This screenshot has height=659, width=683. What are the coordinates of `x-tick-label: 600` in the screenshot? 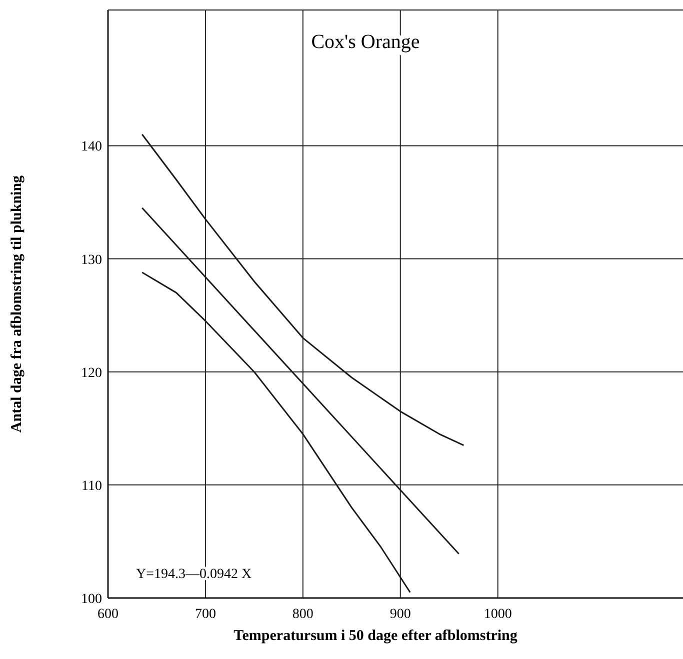 It's located at (108, 614).